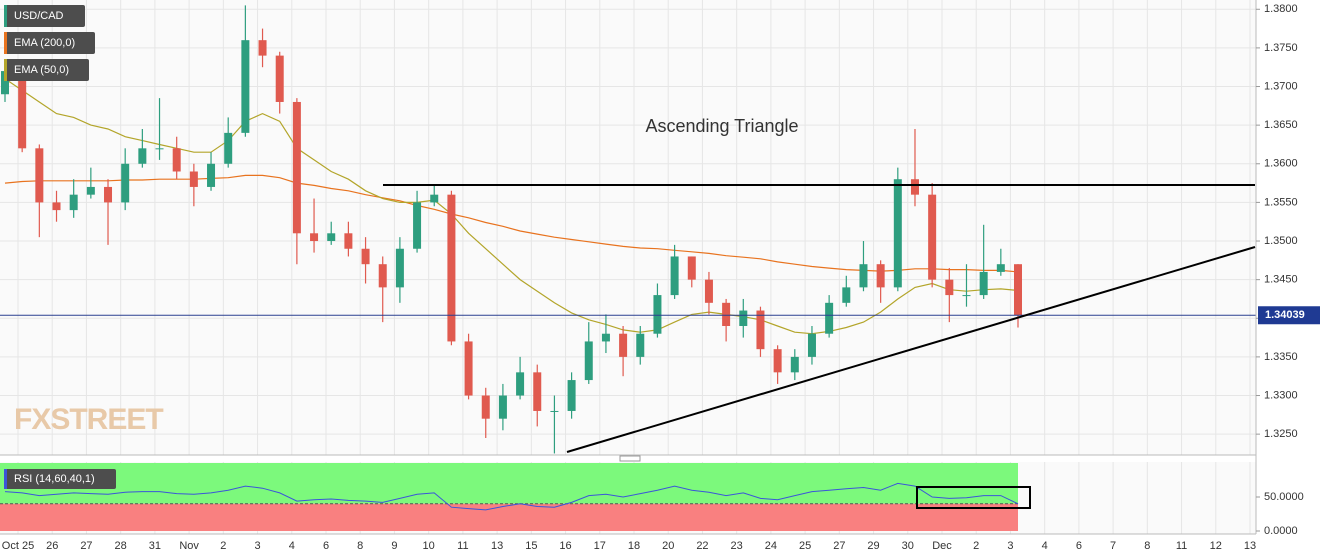  I want to click on ema-line, so click(511, 223).